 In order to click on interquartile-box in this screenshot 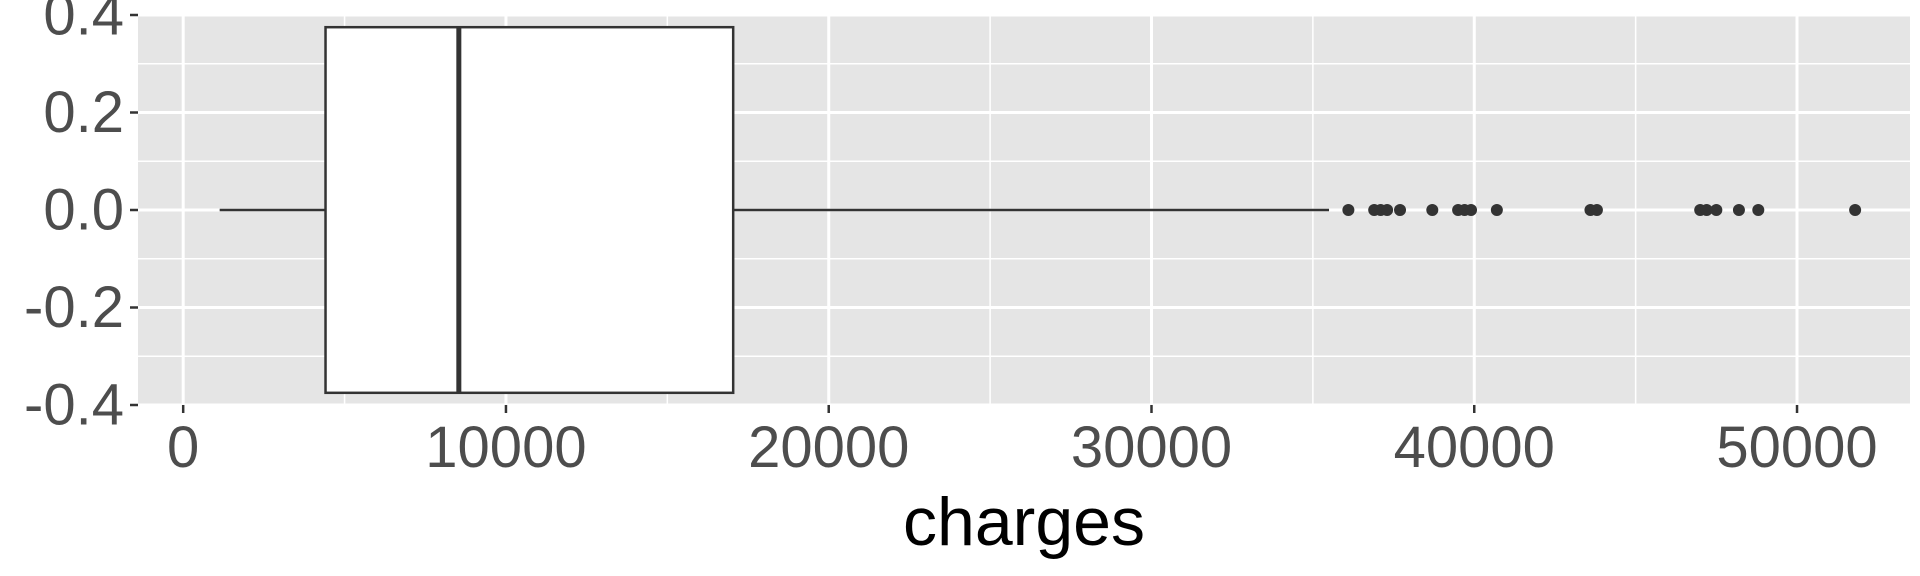, I will do `click(529, 210)`.